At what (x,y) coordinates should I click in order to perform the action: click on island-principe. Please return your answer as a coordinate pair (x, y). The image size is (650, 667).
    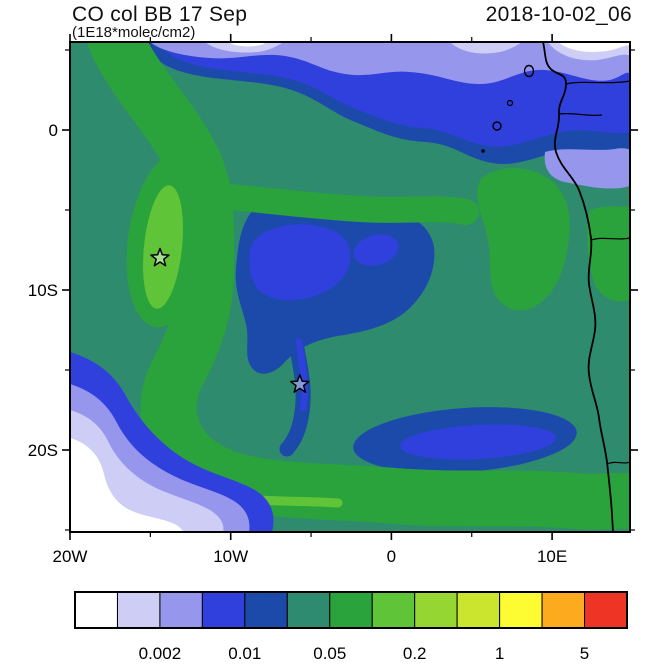
    Looking at the image, I should click on (510, 103).